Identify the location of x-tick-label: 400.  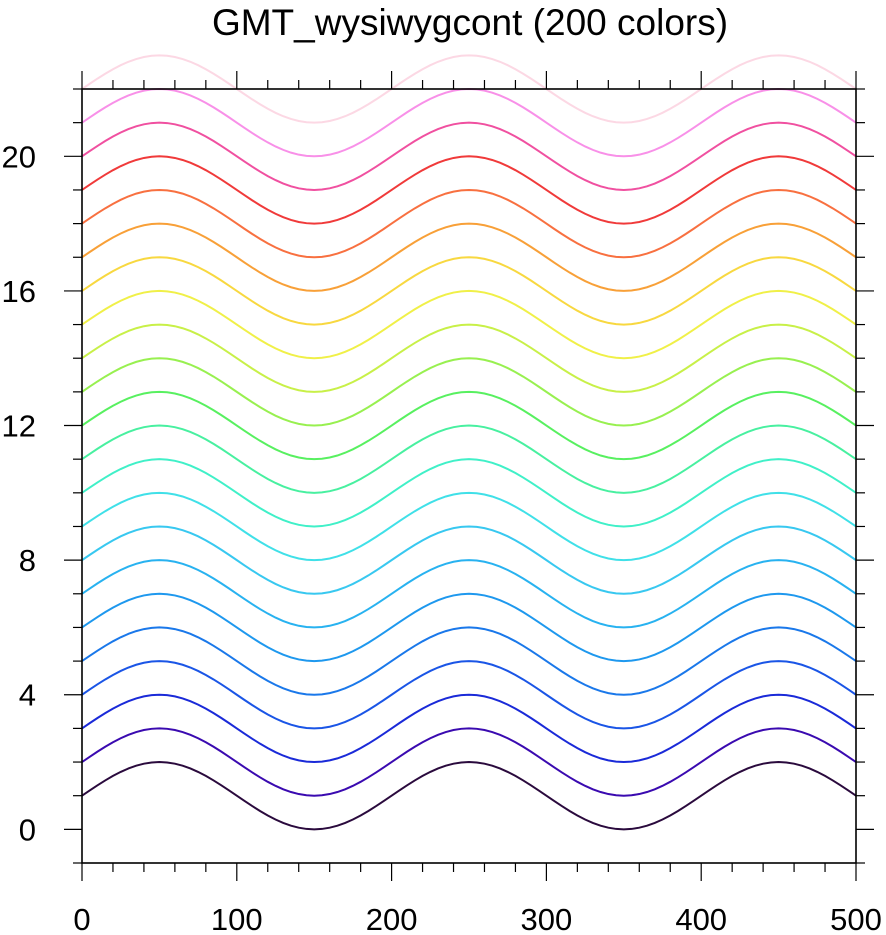
(701, 918).